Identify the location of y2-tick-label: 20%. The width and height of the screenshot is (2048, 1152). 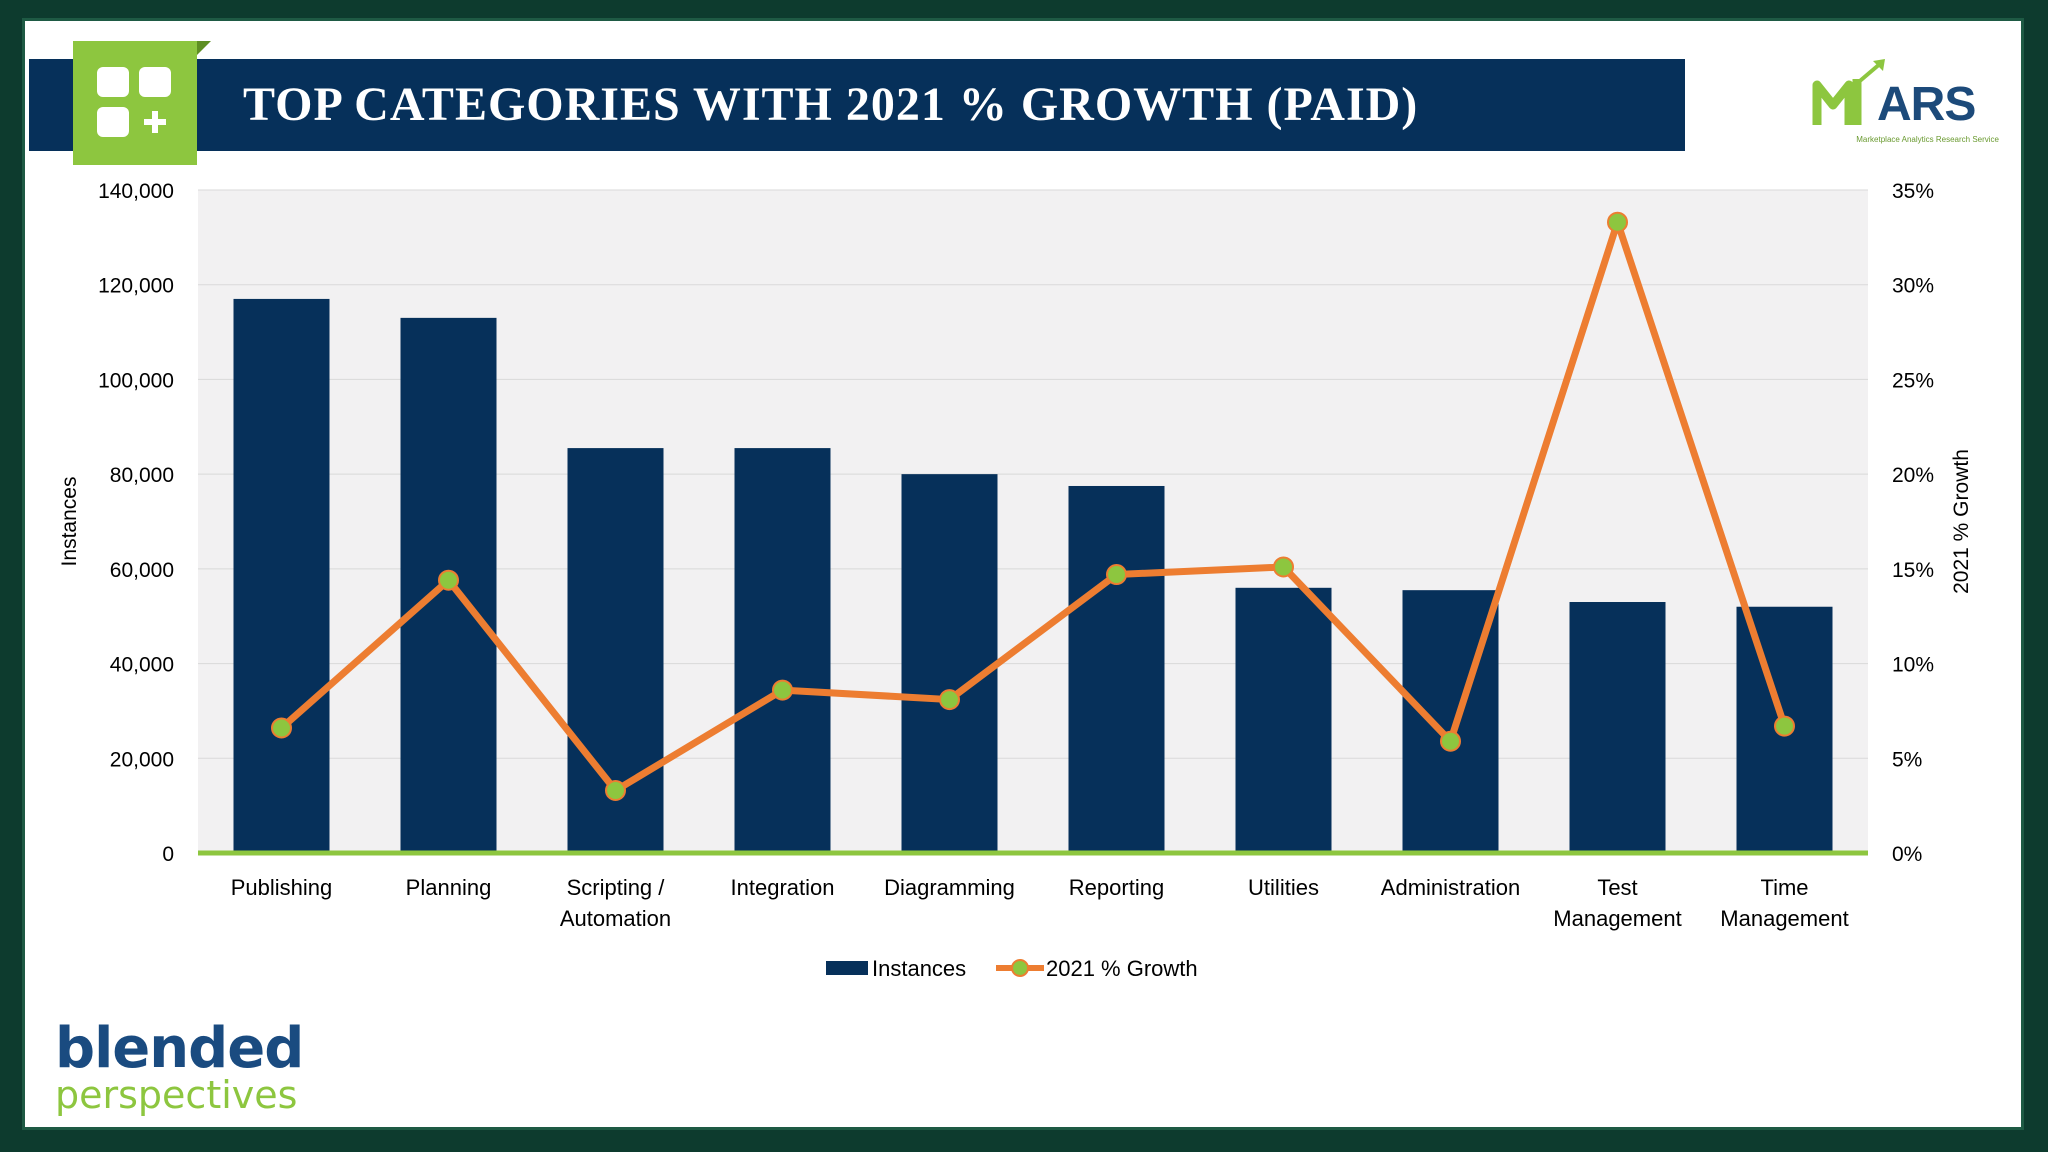
(1913, 475).